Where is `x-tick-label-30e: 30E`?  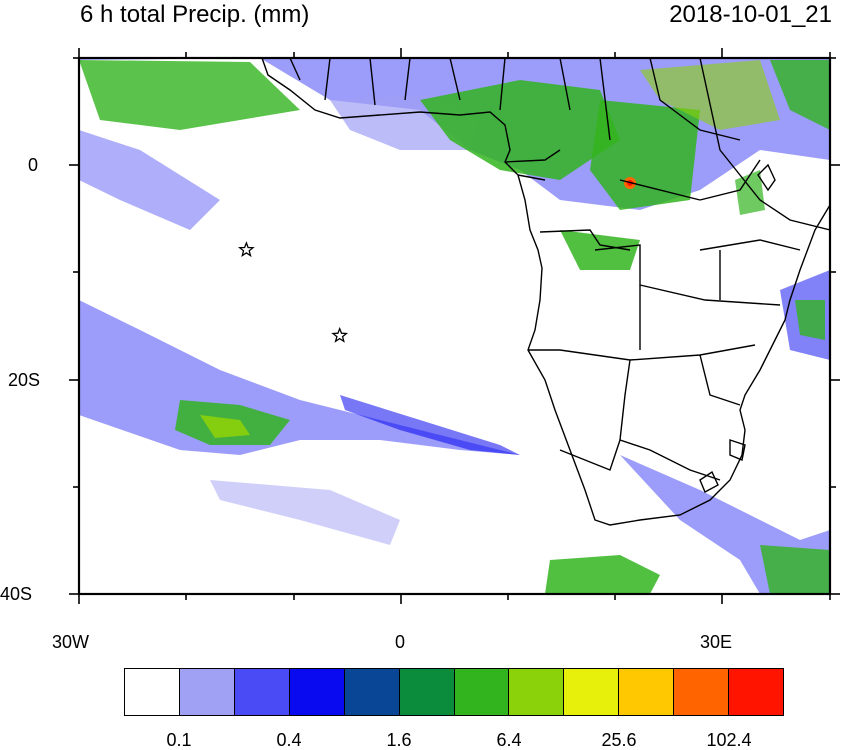 x-tick-label-30e: 30E is located at coordinates (716, 642).